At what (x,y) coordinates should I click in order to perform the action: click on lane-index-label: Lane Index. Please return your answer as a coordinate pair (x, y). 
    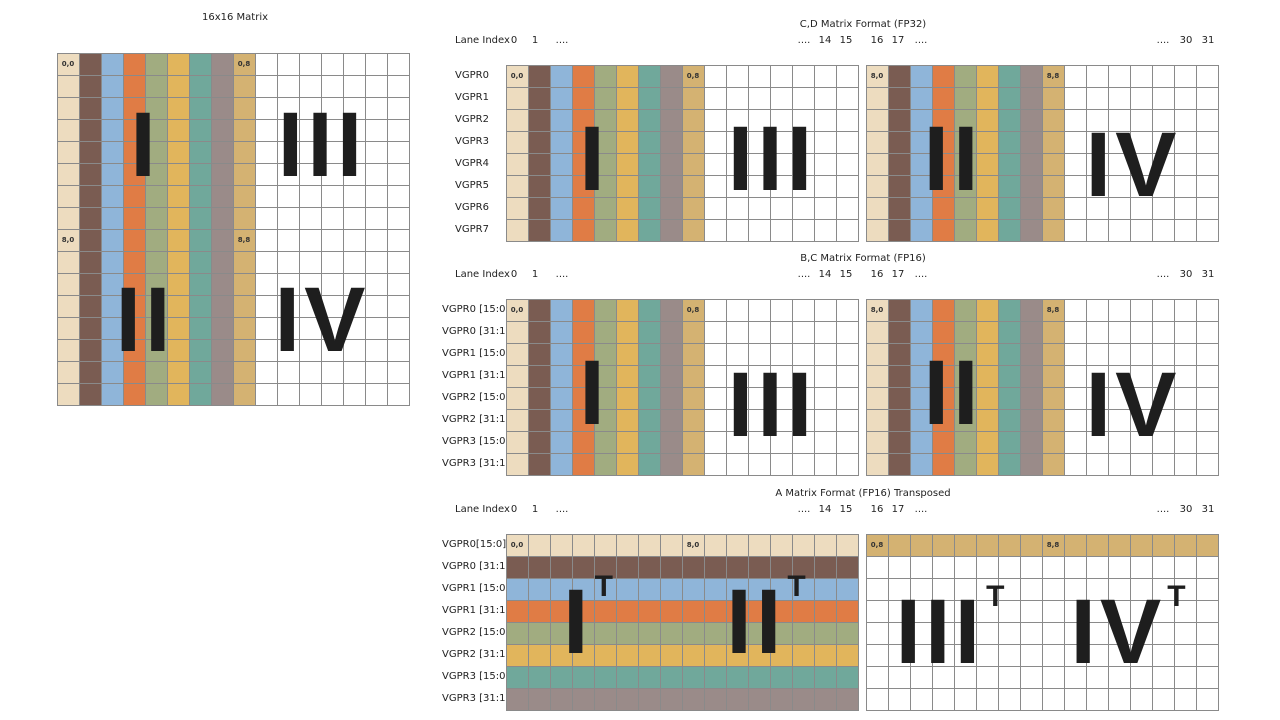
    Looking at the image, I should click on (482, 40).